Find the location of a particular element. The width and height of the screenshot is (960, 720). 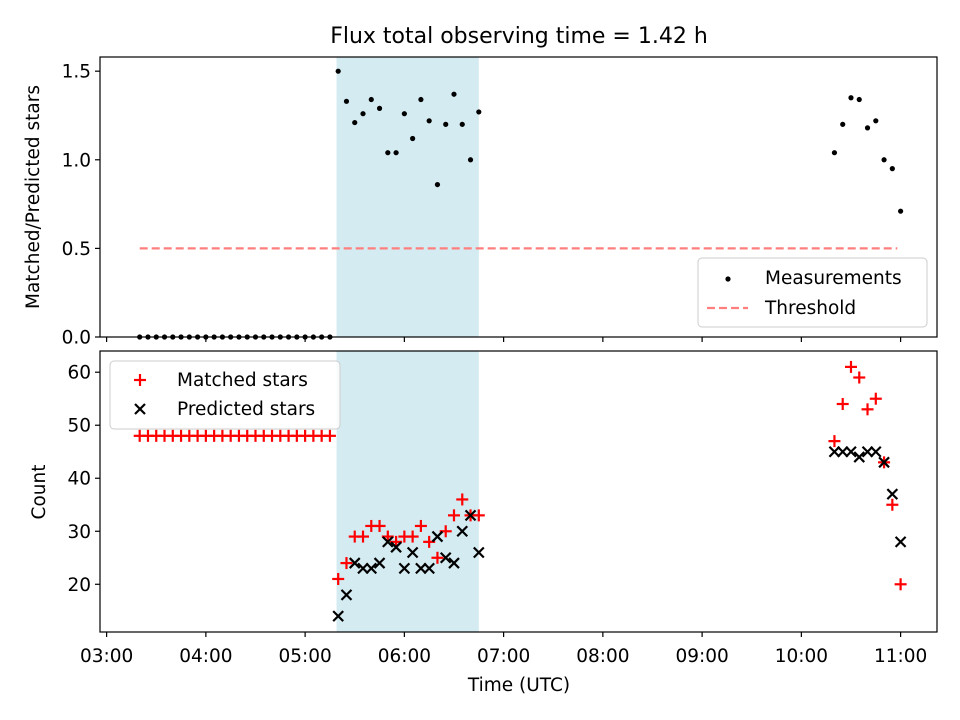

legend-measurements-marker is located at coordinates (728, 279).